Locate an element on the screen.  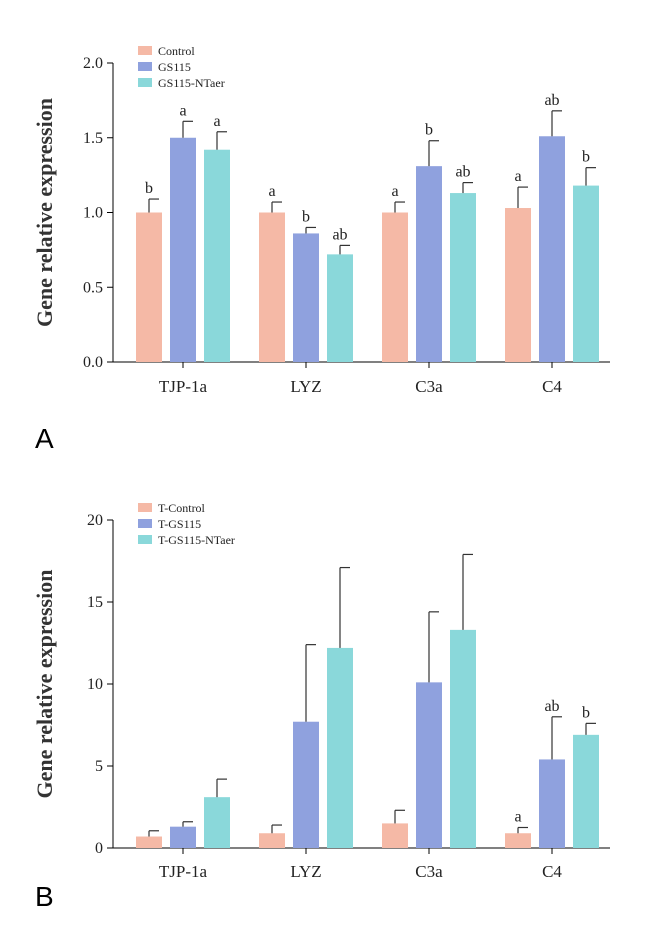
y-tick-label: 1.5 is located at coordinates (93, 138).